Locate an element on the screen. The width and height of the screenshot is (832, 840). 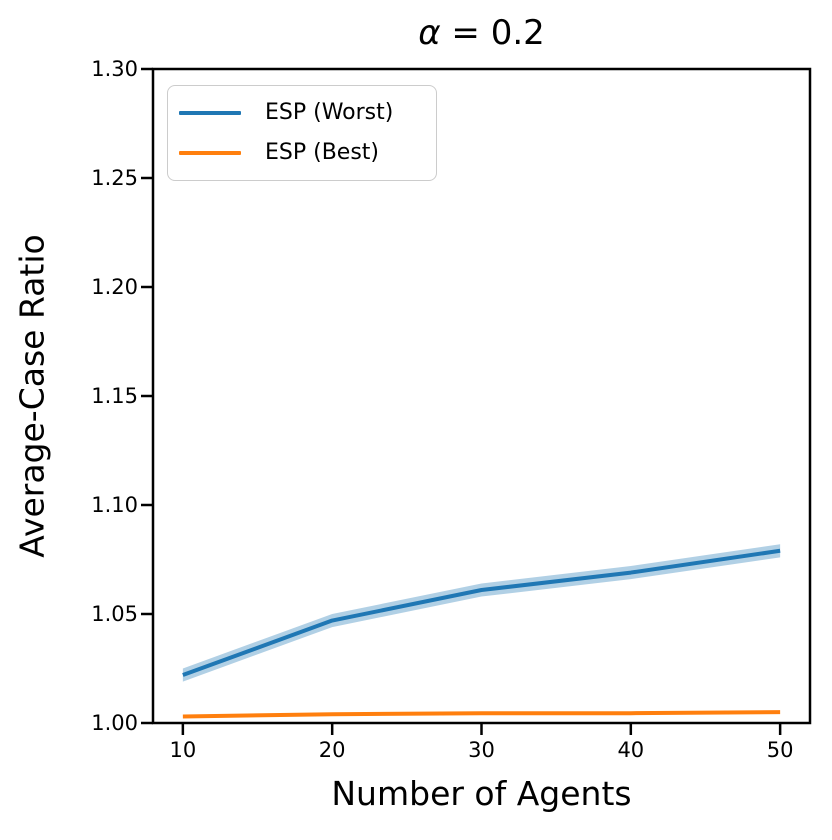
esp-worst-line-swatch is located at coordinates (210, 113).